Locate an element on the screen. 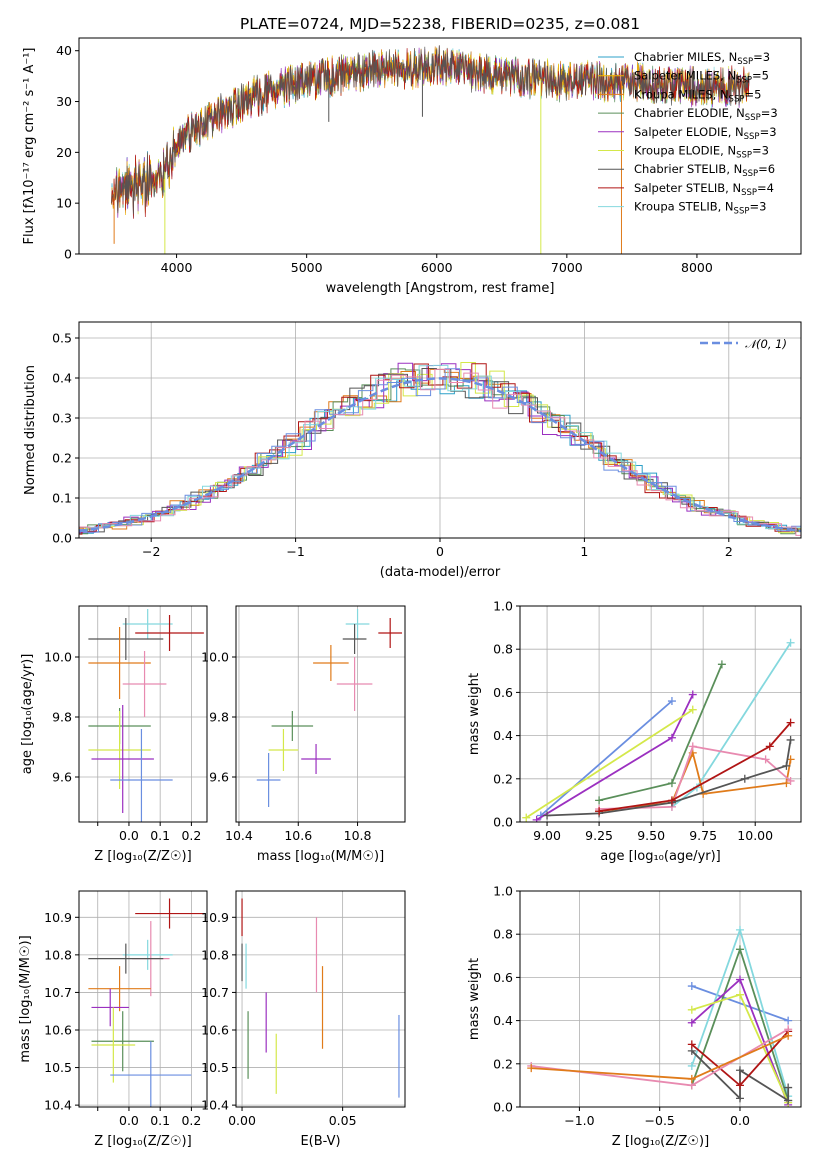 The width and height of the screenshot is (819, 1170). mass-vs-Z-xlabel: Z [log₁₀(Z/Z☉)] is located at coordinates (142, 1141).